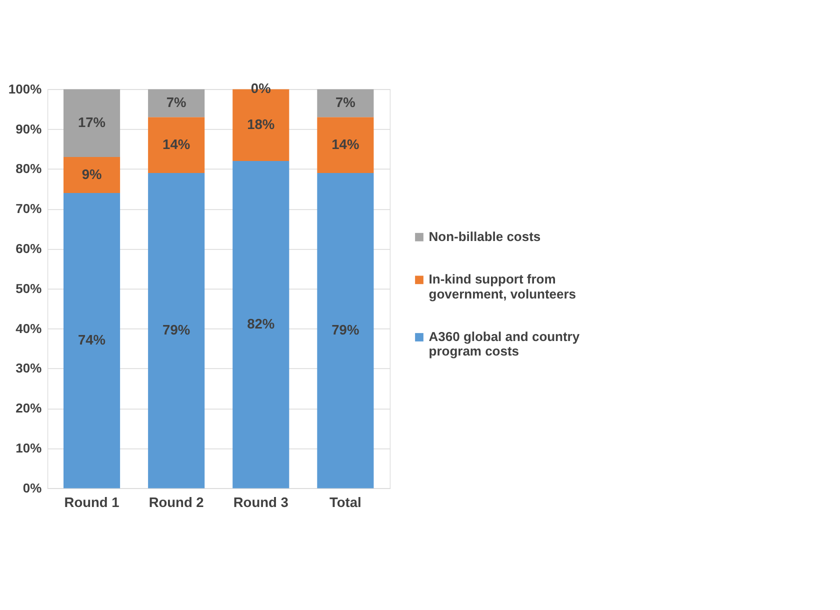 The image size is (840, 610). I want to click on legend-label: In-kind support from government, volunteers, so click(502, 287).